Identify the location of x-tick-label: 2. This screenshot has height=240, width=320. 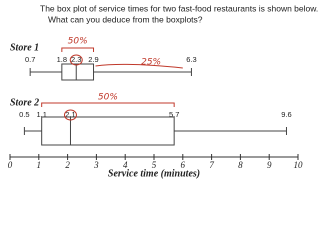
(67, 165).